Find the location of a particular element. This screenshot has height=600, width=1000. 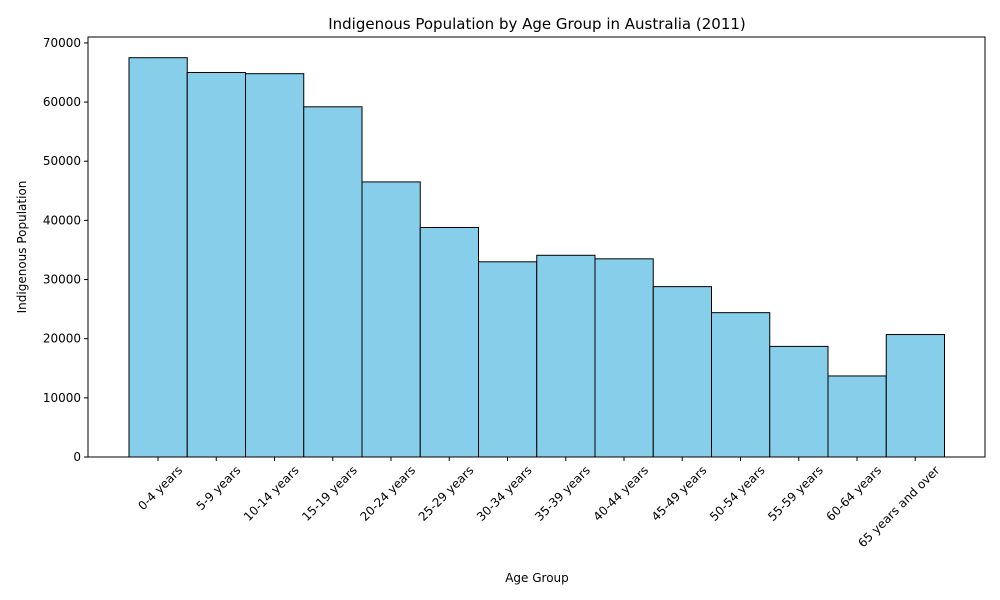

x-axis-label: Age Group is located at coordinates (537, 578).